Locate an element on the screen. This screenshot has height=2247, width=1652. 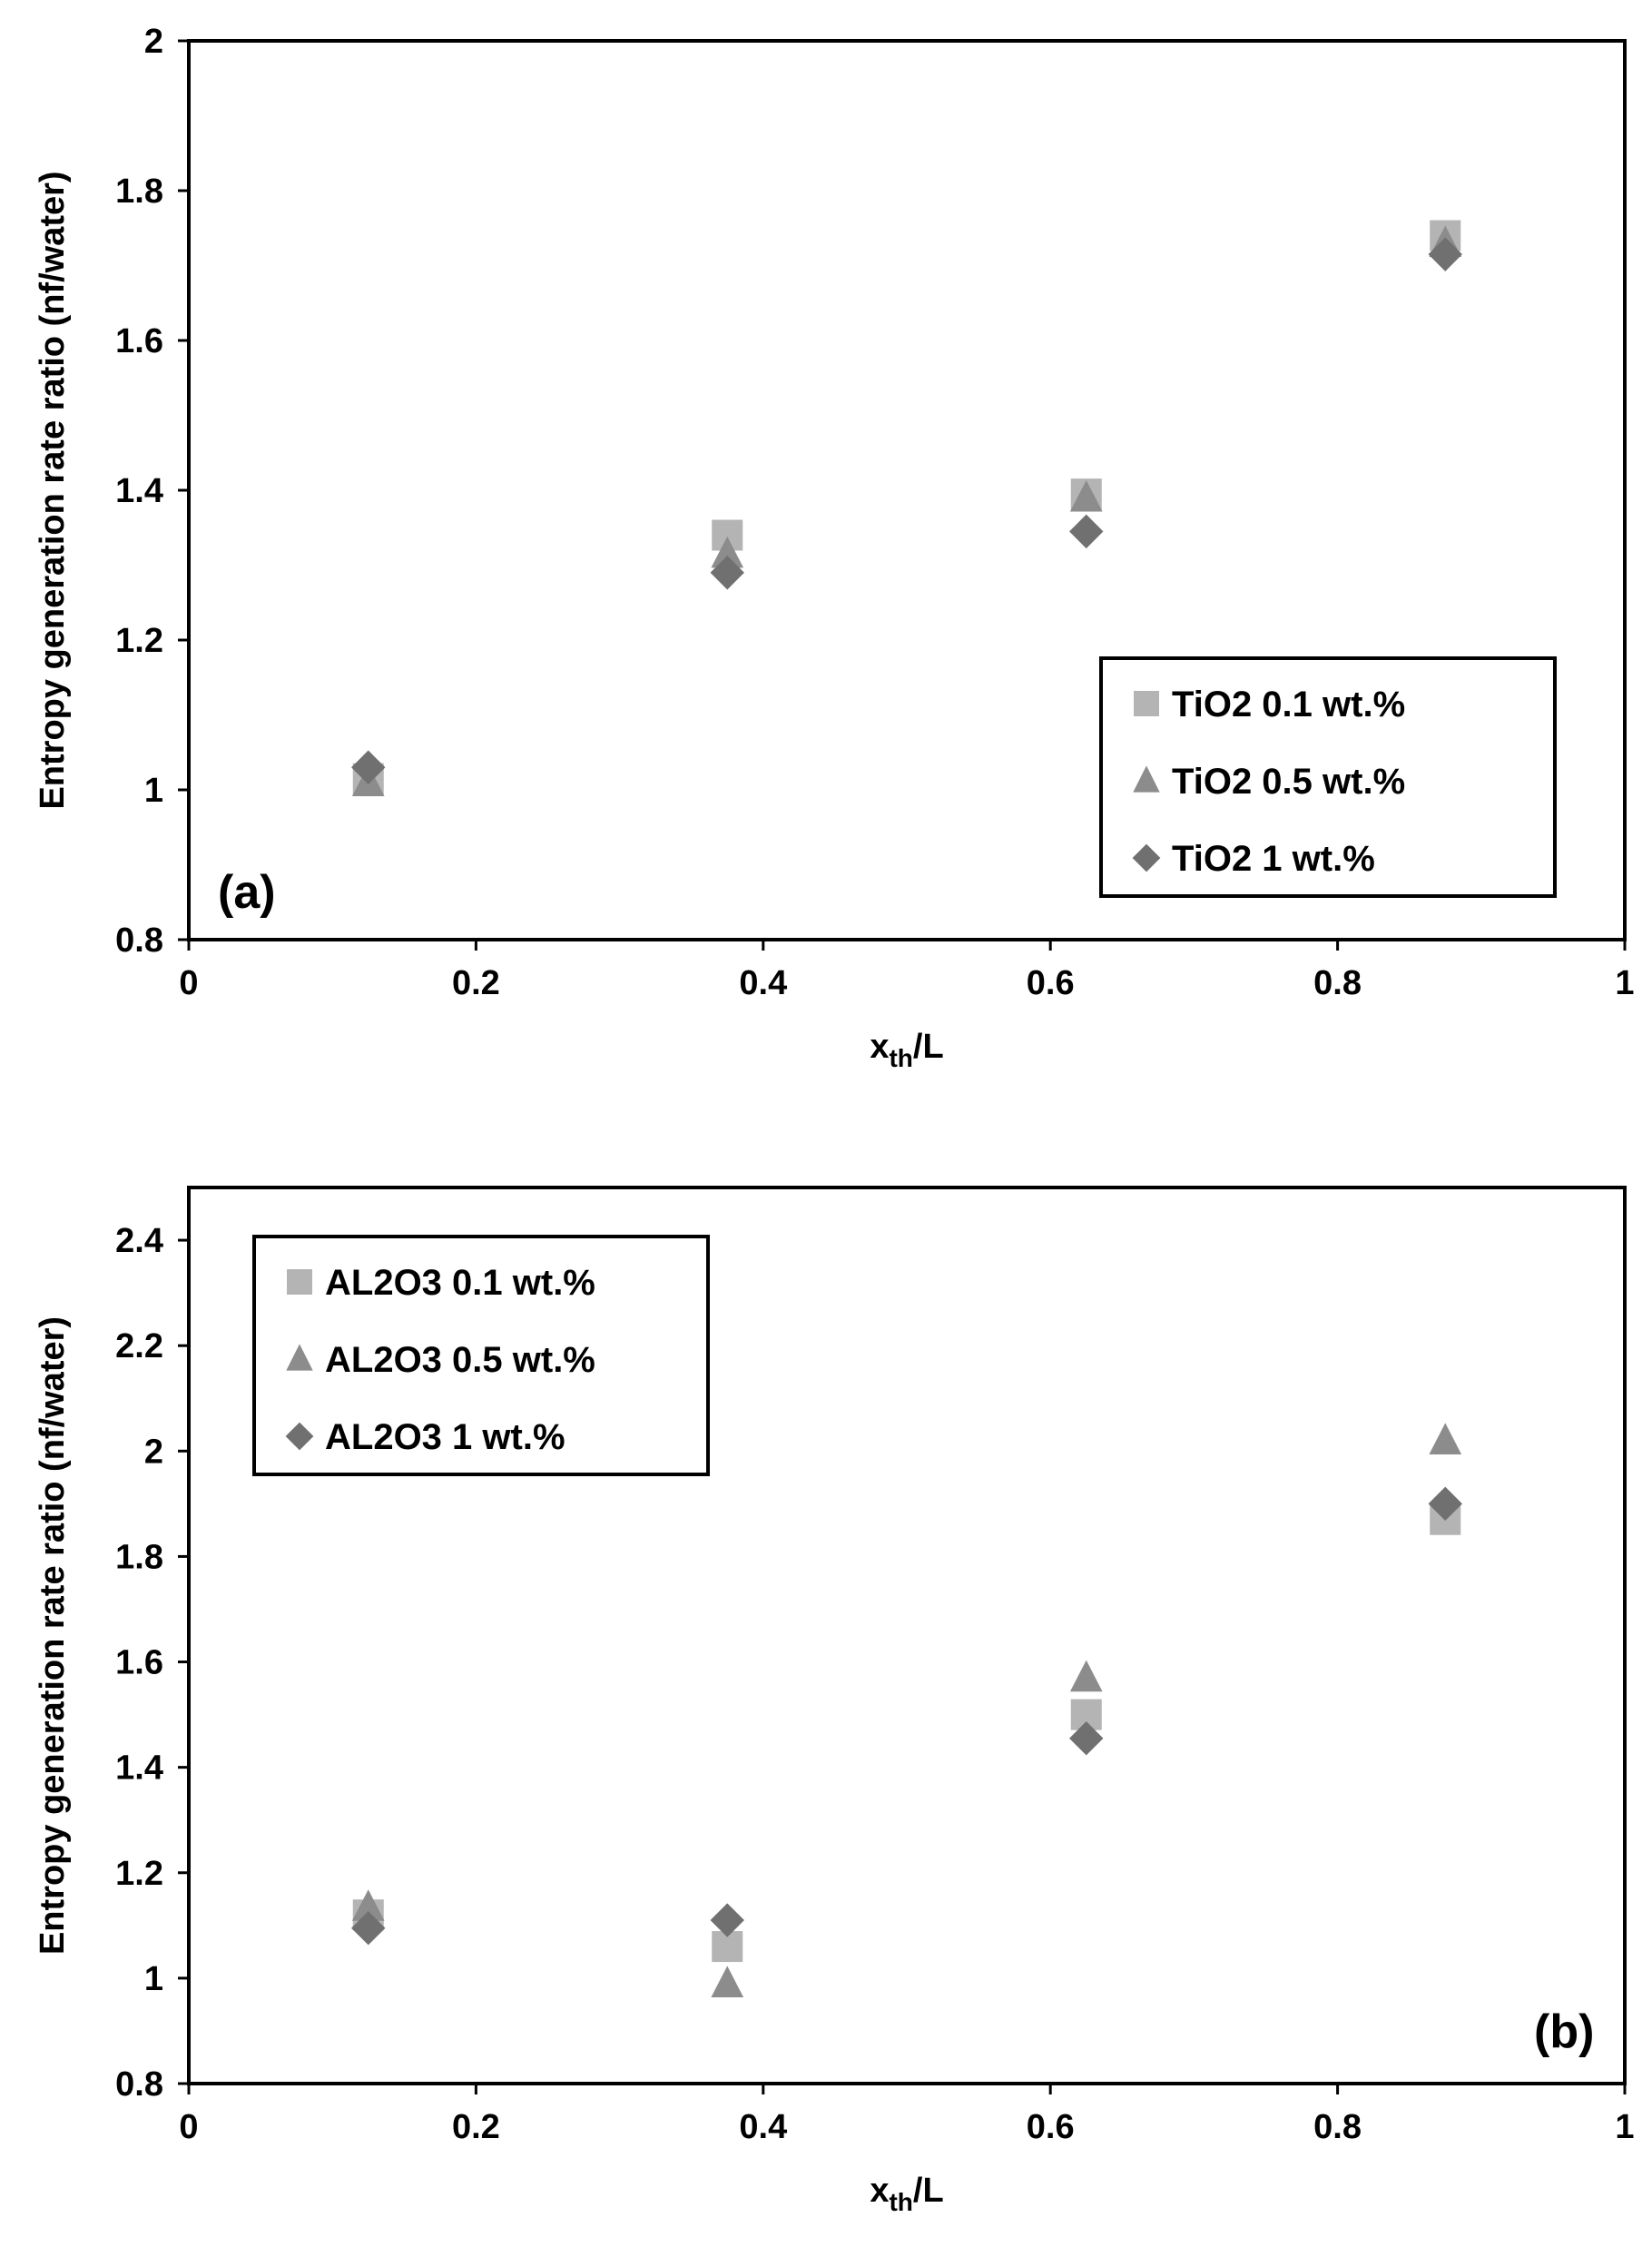
legend-label: TiO2 1 wt.% is located at coordinates (1273, 859).